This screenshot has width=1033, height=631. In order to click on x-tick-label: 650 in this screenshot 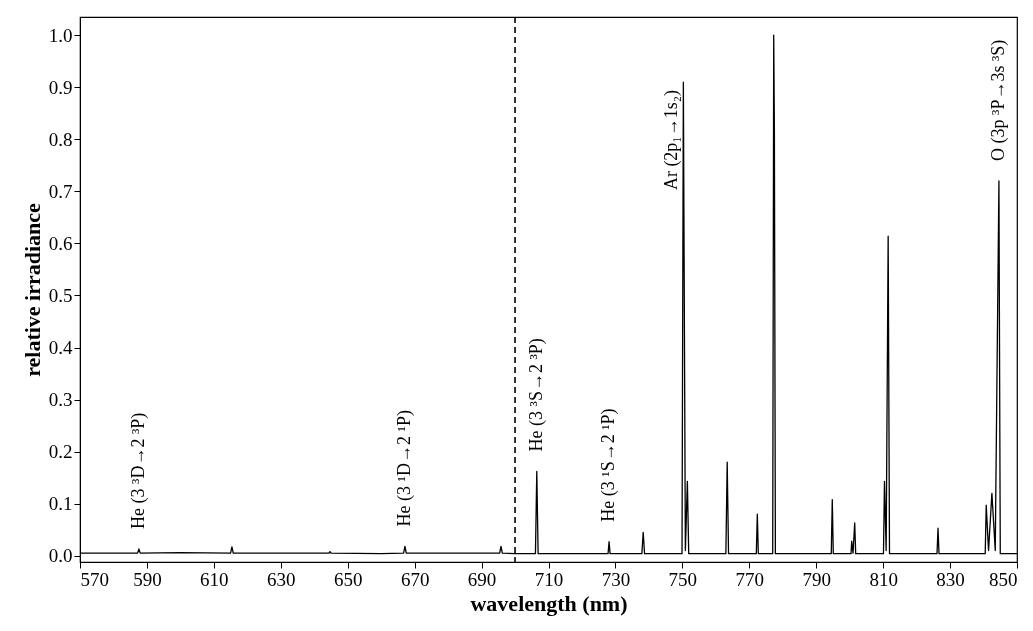, I will do `click(348, 579)`.